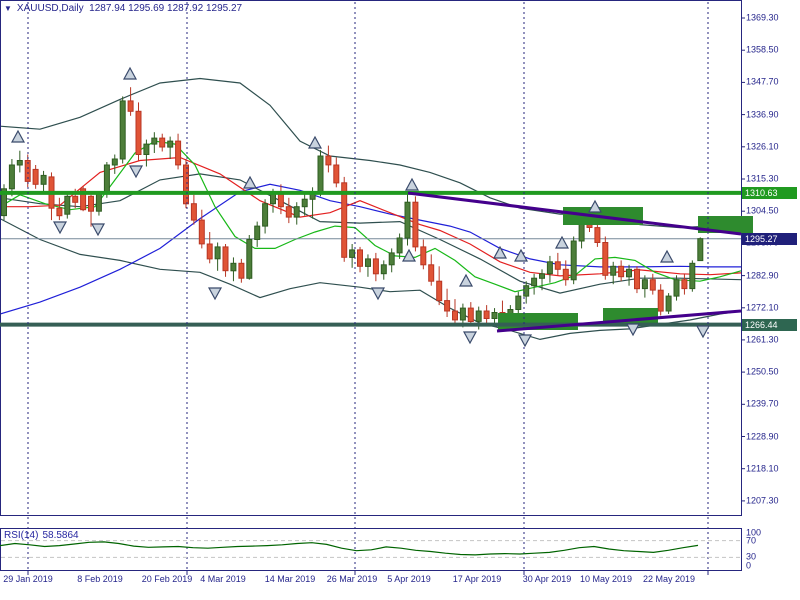 This screenshot has height=600, width=800. I want to click on price-tick-label: 1239.70, so click(762, 403).